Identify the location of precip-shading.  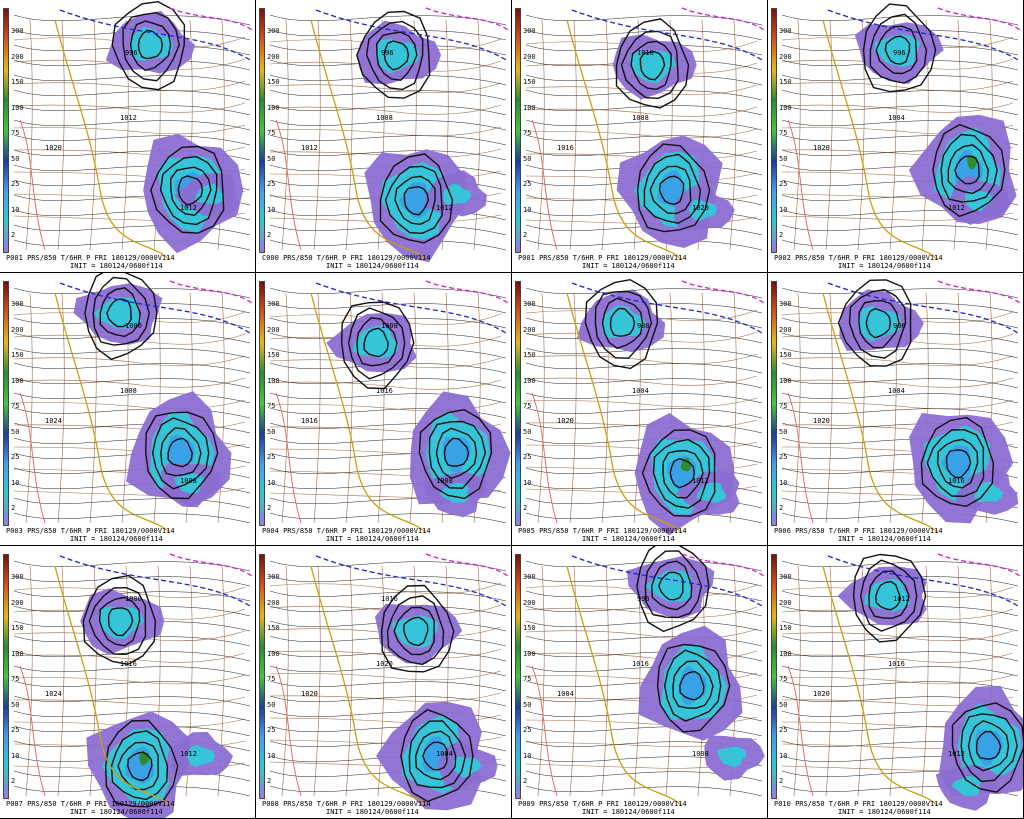
(696, 668).